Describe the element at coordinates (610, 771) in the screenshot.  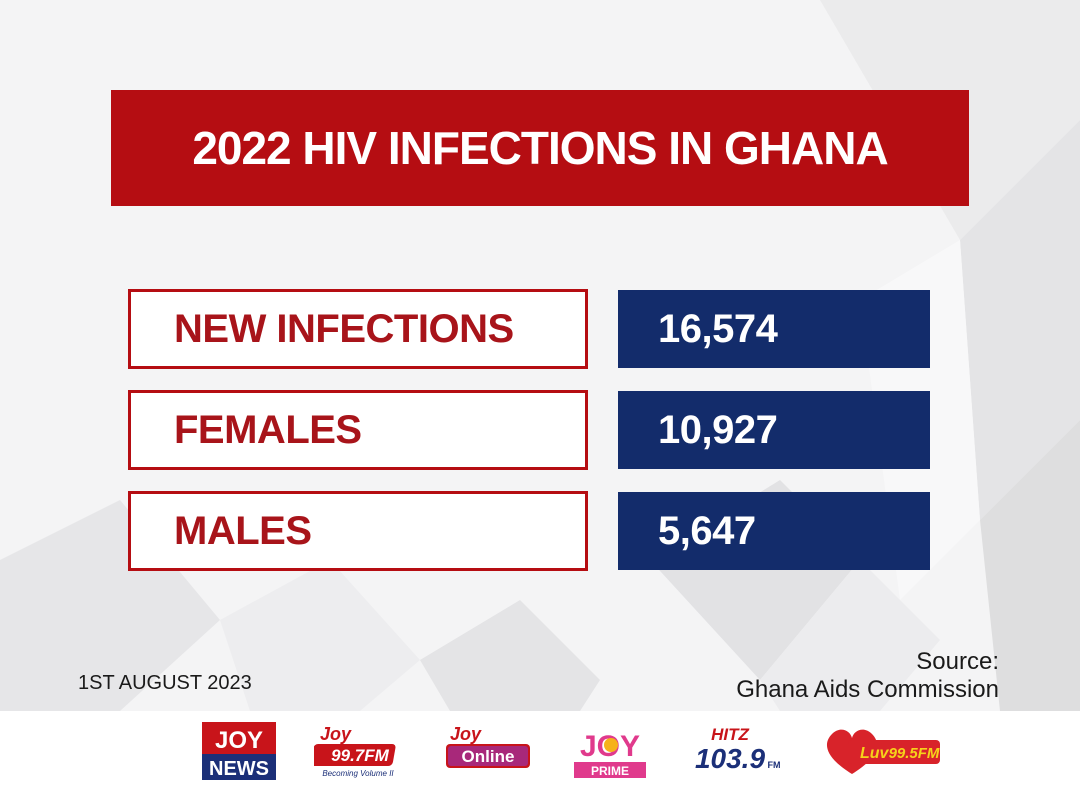
I see `joy-prime-sub: PRIME` at that location.